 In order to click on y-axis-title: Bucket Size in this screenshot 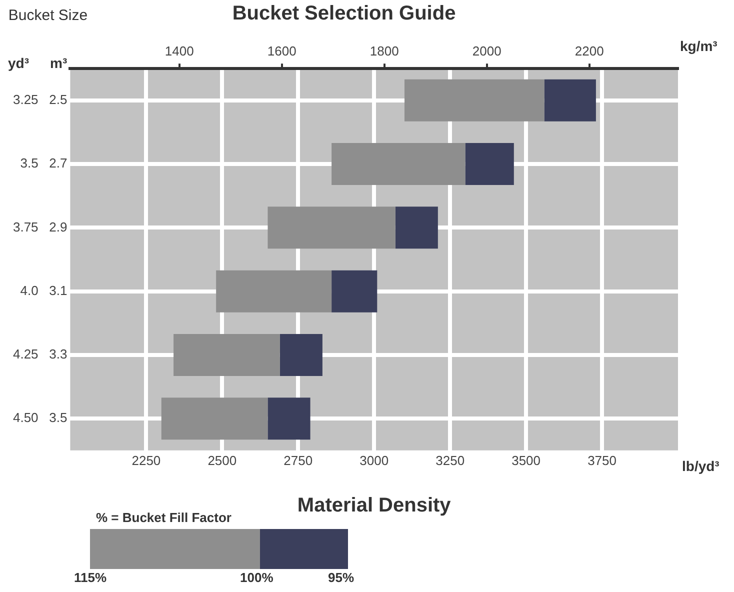, I will do `click(48, 16)`.